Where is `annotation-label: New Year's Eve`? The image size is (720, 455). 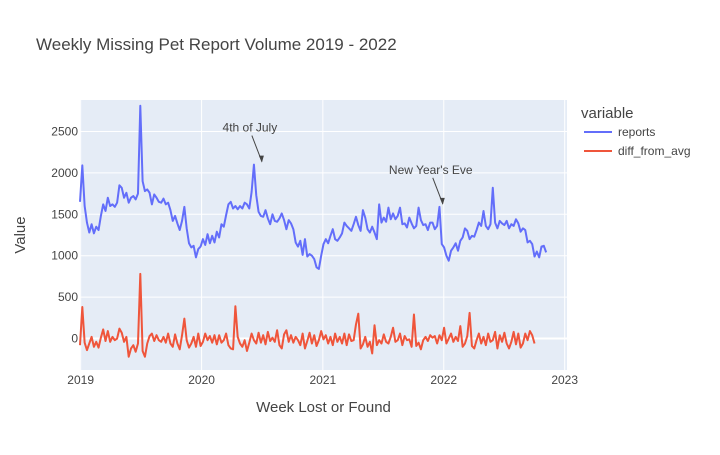 annotation-label: New Year's Eve is located at coordinates (431, 170).